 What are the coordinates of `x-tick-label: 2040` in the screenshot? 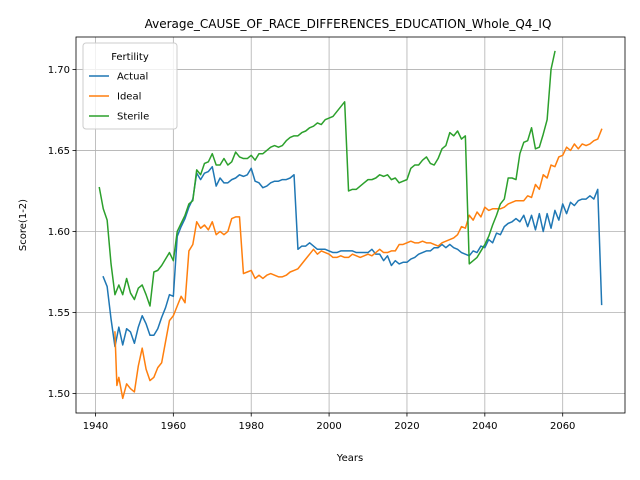 It's located at (484, 426).